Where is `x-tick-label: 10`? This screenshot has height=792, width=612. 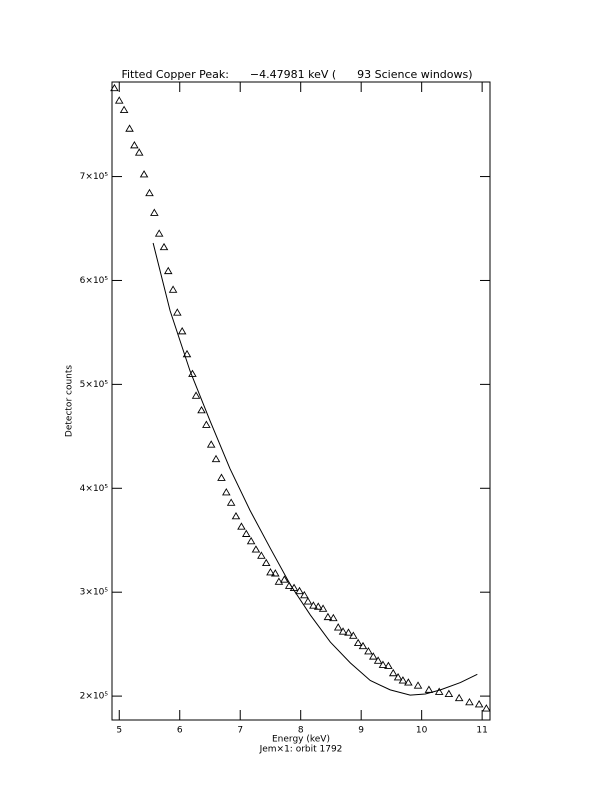
x-tick-label: 10 is located at coordinates (422, 731).